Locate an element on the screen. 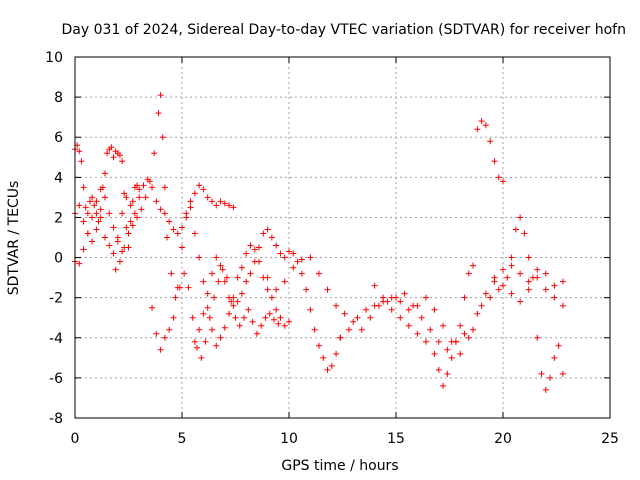 Image resolution: width=640 pixels, height=480 pixels. series-s9 is located at coordinates (424, 325).